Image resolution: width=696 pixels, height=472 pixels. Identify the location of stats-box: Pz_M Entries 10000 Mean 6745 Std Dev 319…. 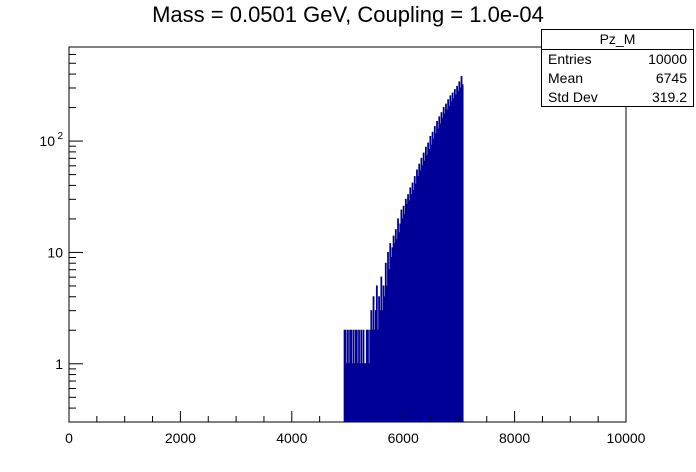
(617, 68).